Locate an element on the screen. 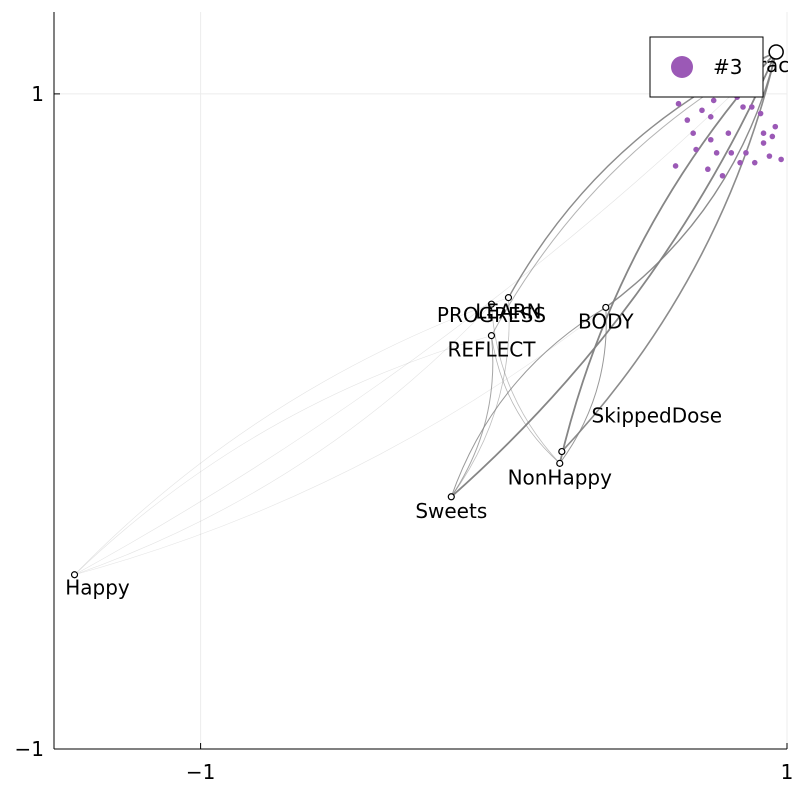 This screenshot has width=799, height=800. legend-marker is located at coordinates (682, 67).